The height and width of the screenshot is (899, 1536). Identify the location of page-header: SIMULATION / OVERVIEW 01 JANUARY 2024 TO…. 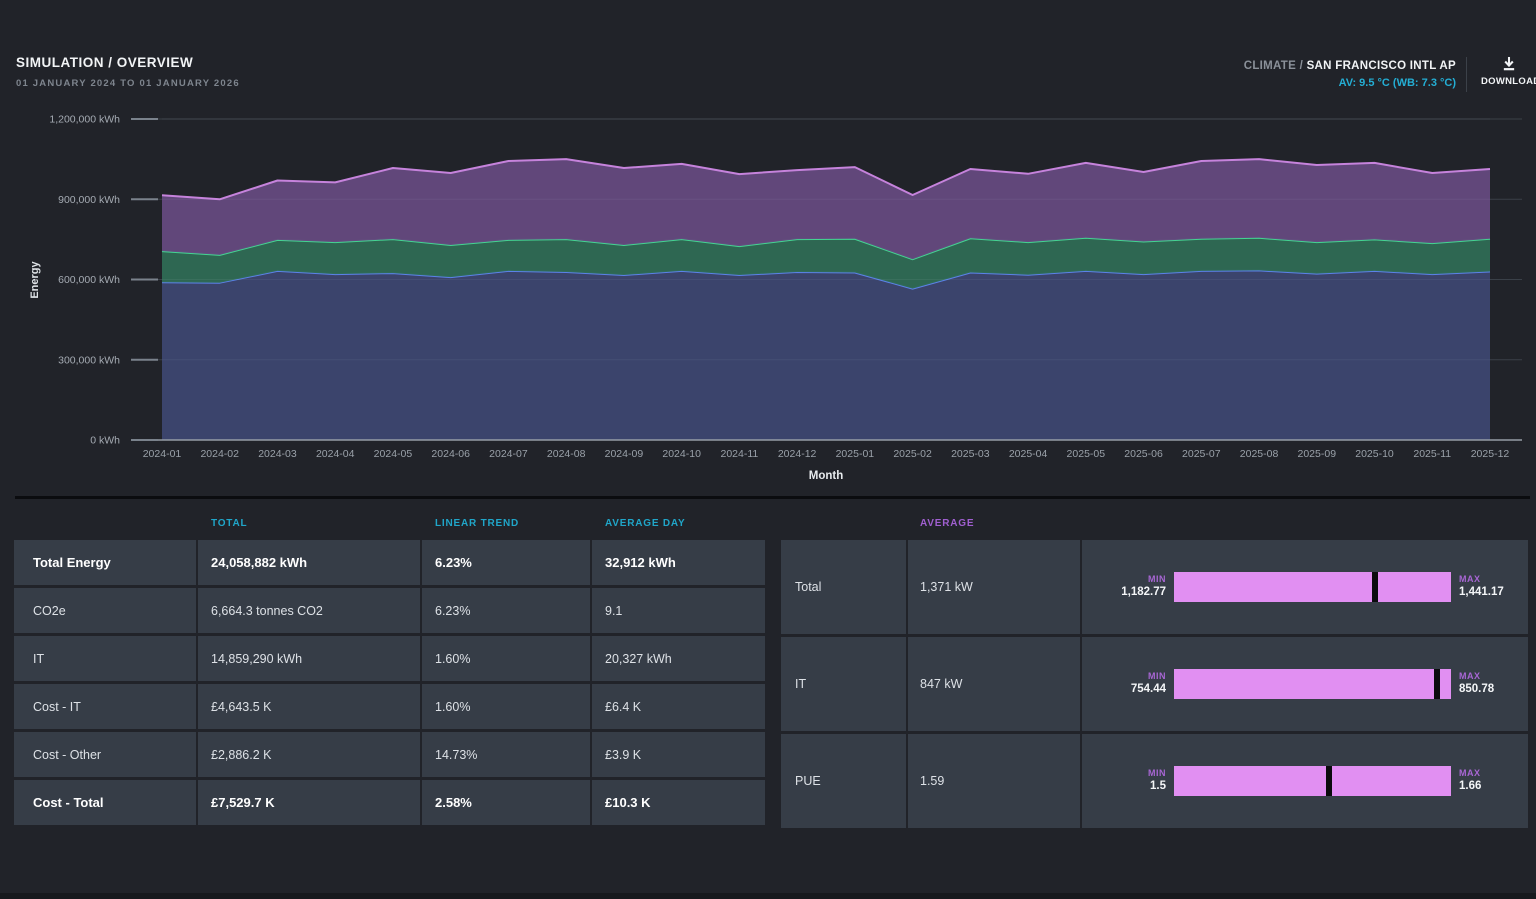
(128, 72).